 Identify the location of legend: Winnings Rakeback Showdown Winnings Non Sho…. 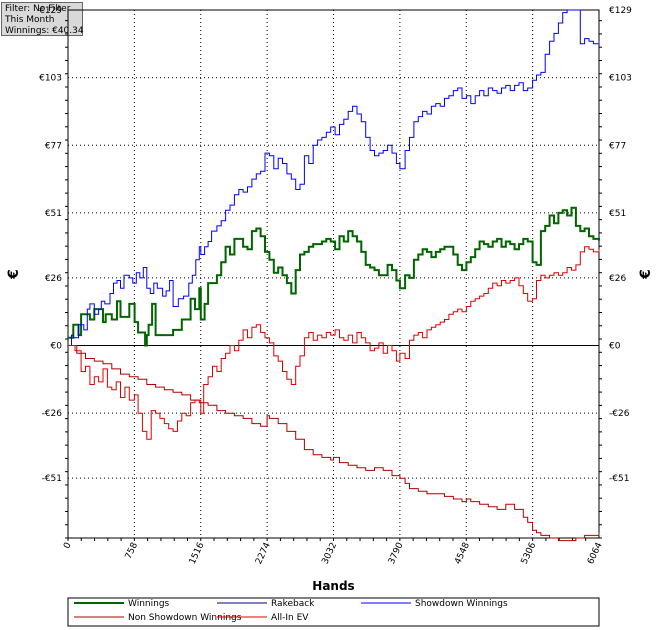
(333, 612).